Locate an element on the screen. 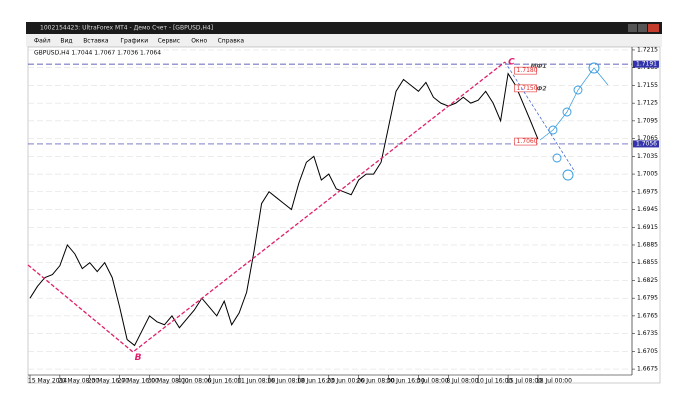 This screenshot has width=688, height=414. annotation: C is located at coordinates (511, 62).